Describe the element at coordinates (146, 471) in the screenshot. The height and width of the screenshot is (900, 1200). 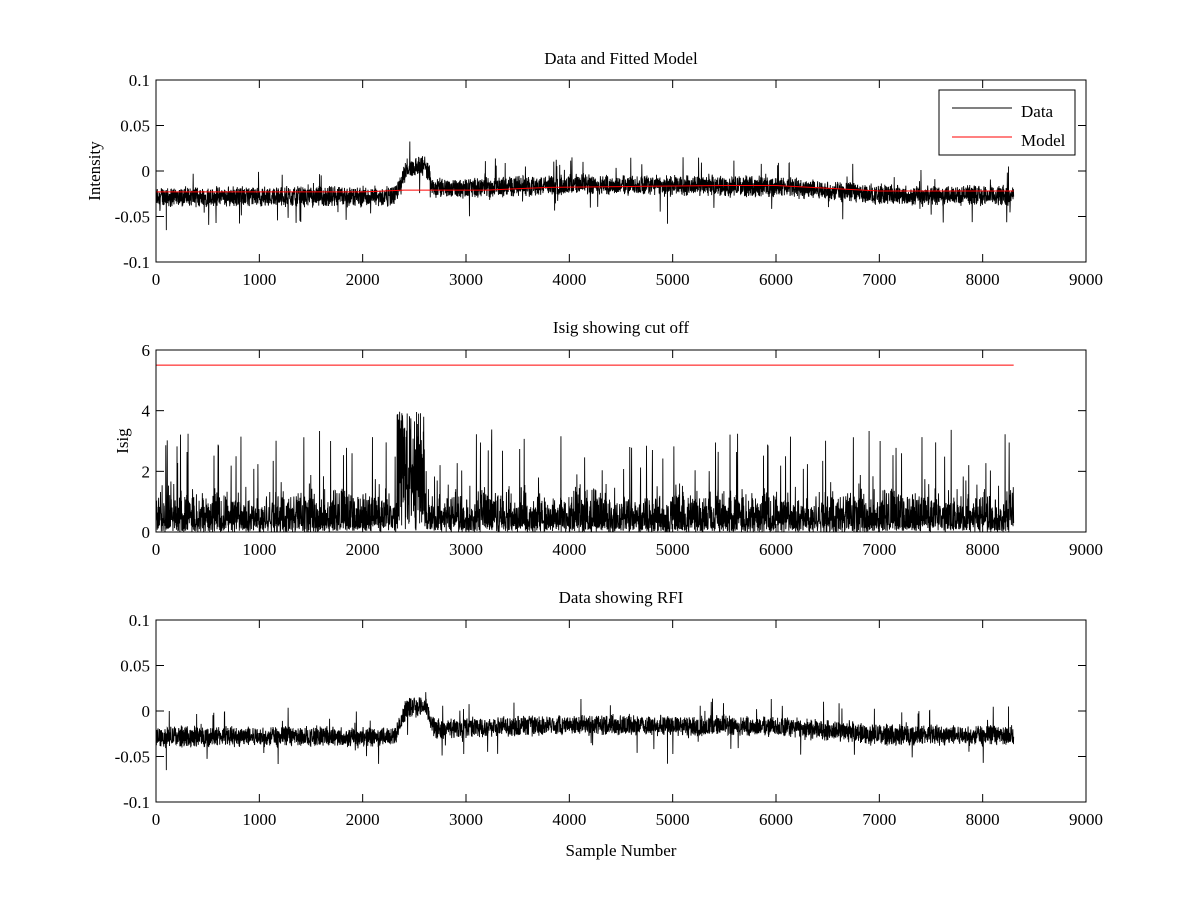
I see `y-tick-label: 2` at that location.